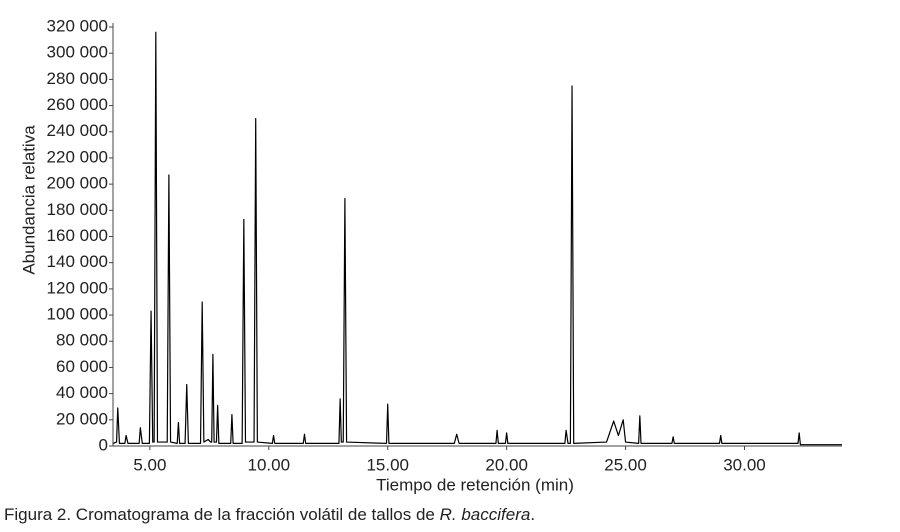 This screenshot has height=532, width=900. Describe the element at coordinates (506, 464) in the screenshot. I see `x-tick-label: 20.00` at that location.